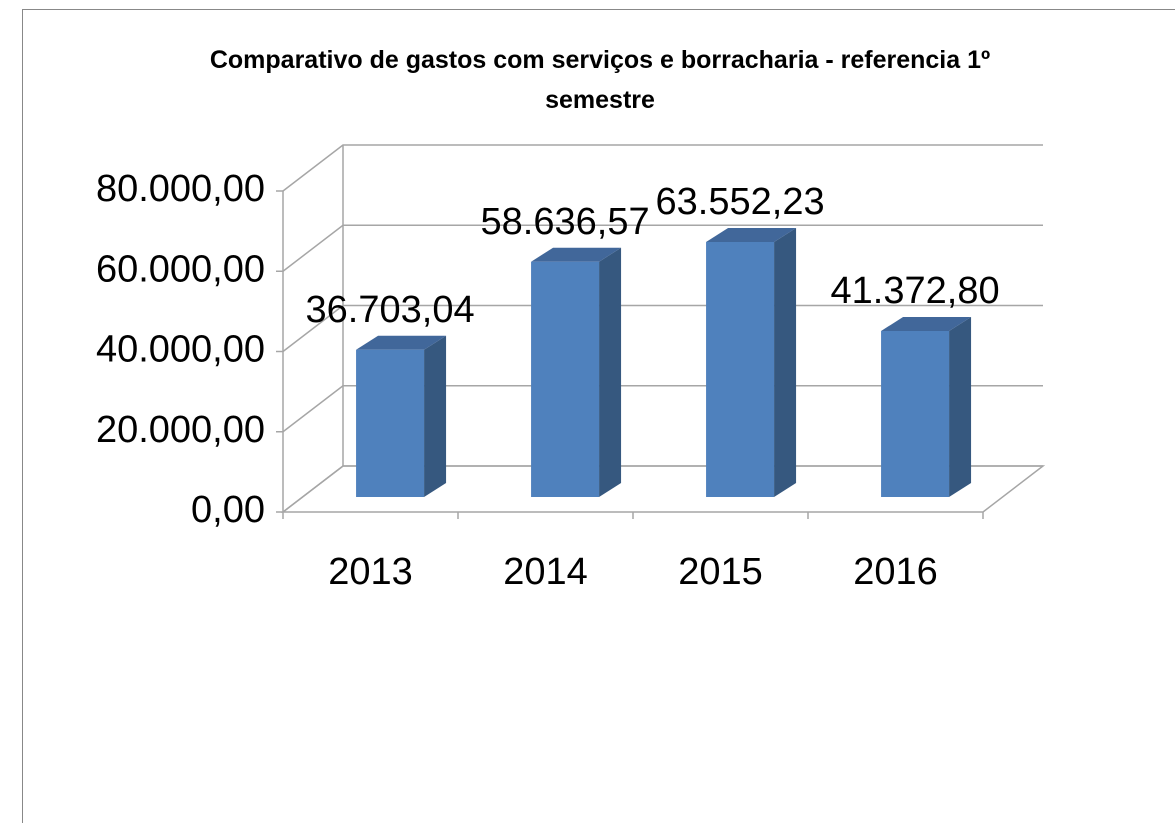  Describe the element at coordinates (180, 189) in the screenshot. I see `y-tick-label: 80.000,00` at that location.